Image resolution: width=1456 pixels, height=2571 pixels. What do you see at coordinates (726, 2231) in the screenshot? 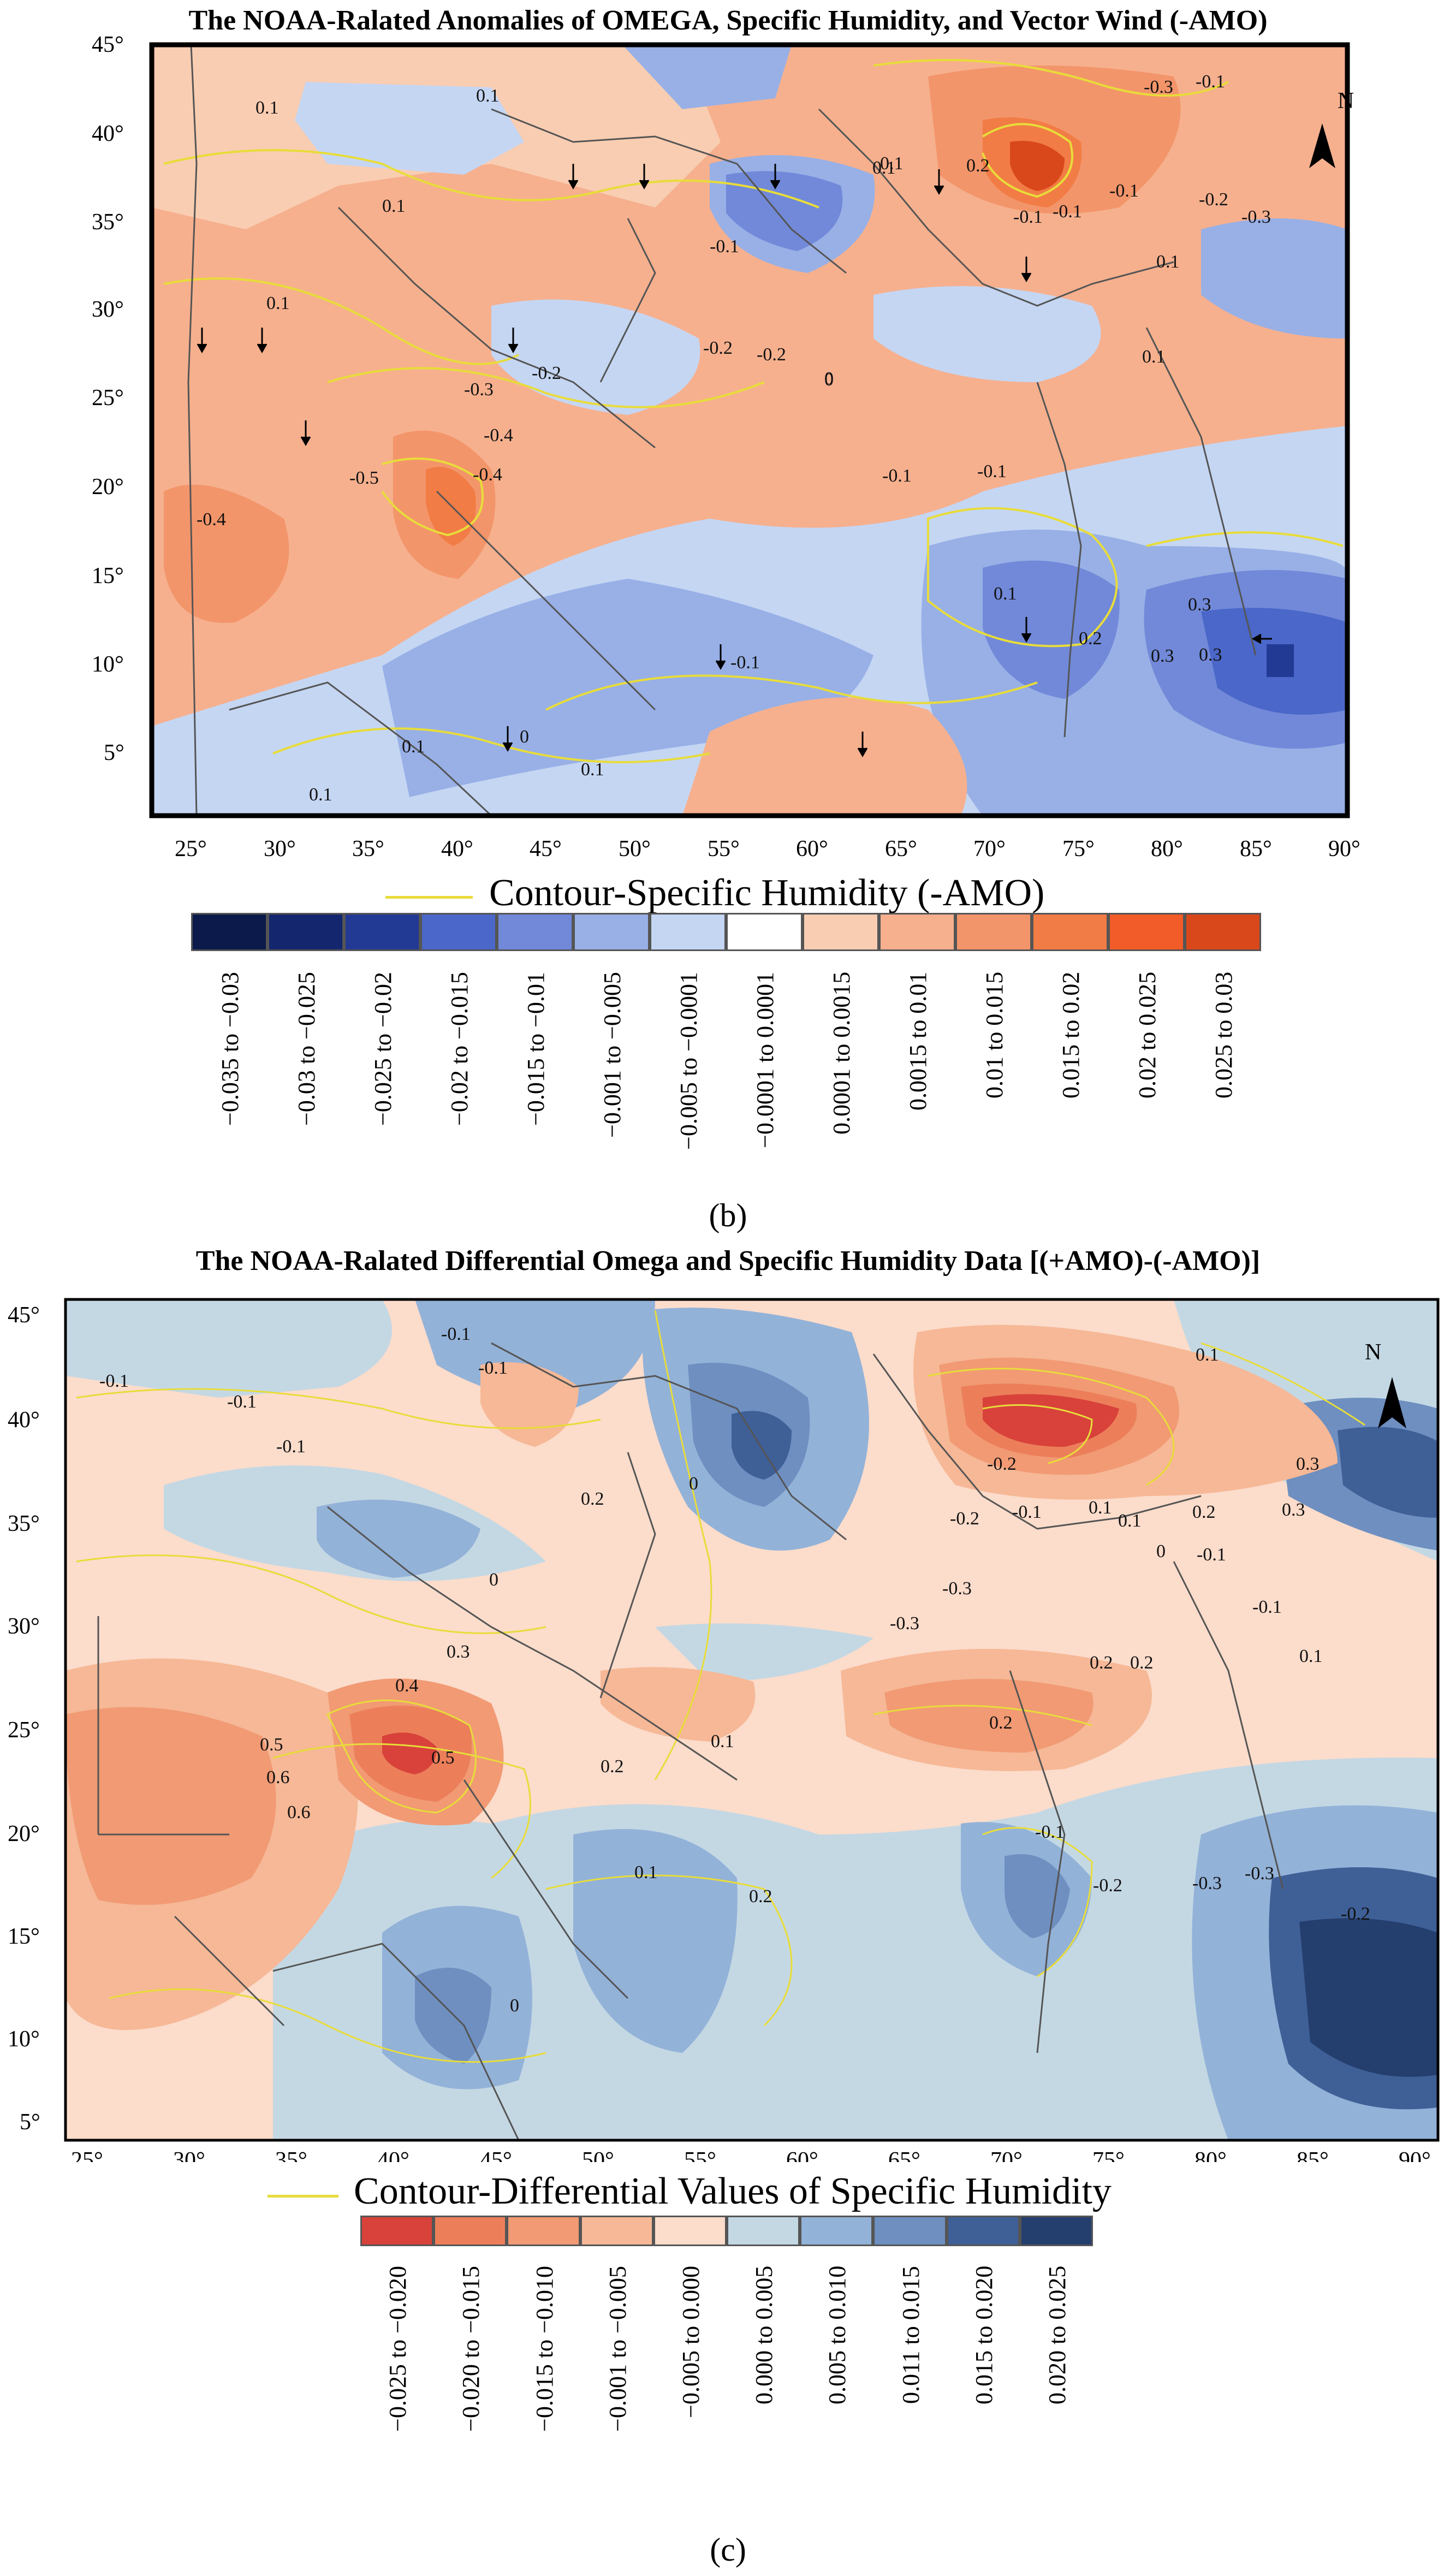
I see `panel-c-legend-swatches` at bounding box center [726, 2231].